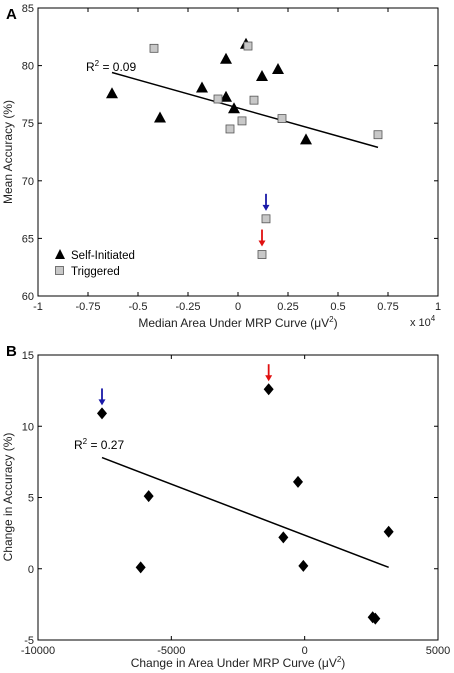 This screenshot has width=454, height=673. I want to click on panel-b-x-axis-label: Change in Area Under MRP Curve (μV2), so click(238, 662).